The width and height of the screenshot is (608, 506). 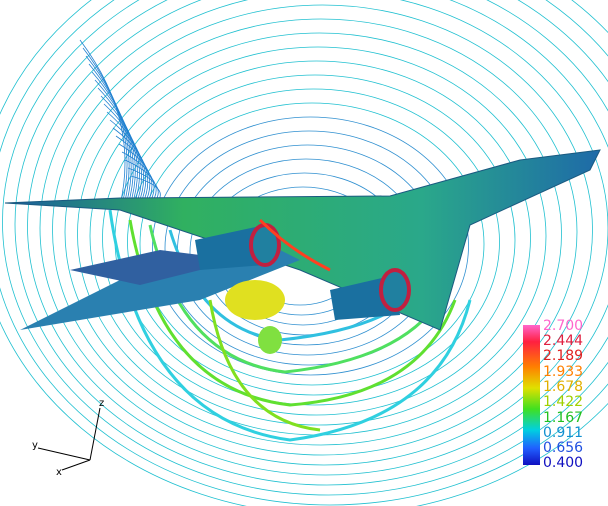 What do you see at coordinates (101, 403) in the screenshot?
I see `axis-label: z` at bounding box center [101, 403].